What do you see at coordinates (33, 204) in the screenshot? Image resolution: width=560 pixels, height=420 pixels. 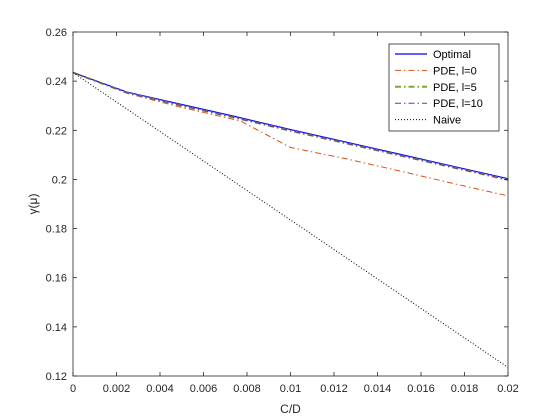 I see `y-axis-label: γ(μ)` at bounding box center [33, 204].